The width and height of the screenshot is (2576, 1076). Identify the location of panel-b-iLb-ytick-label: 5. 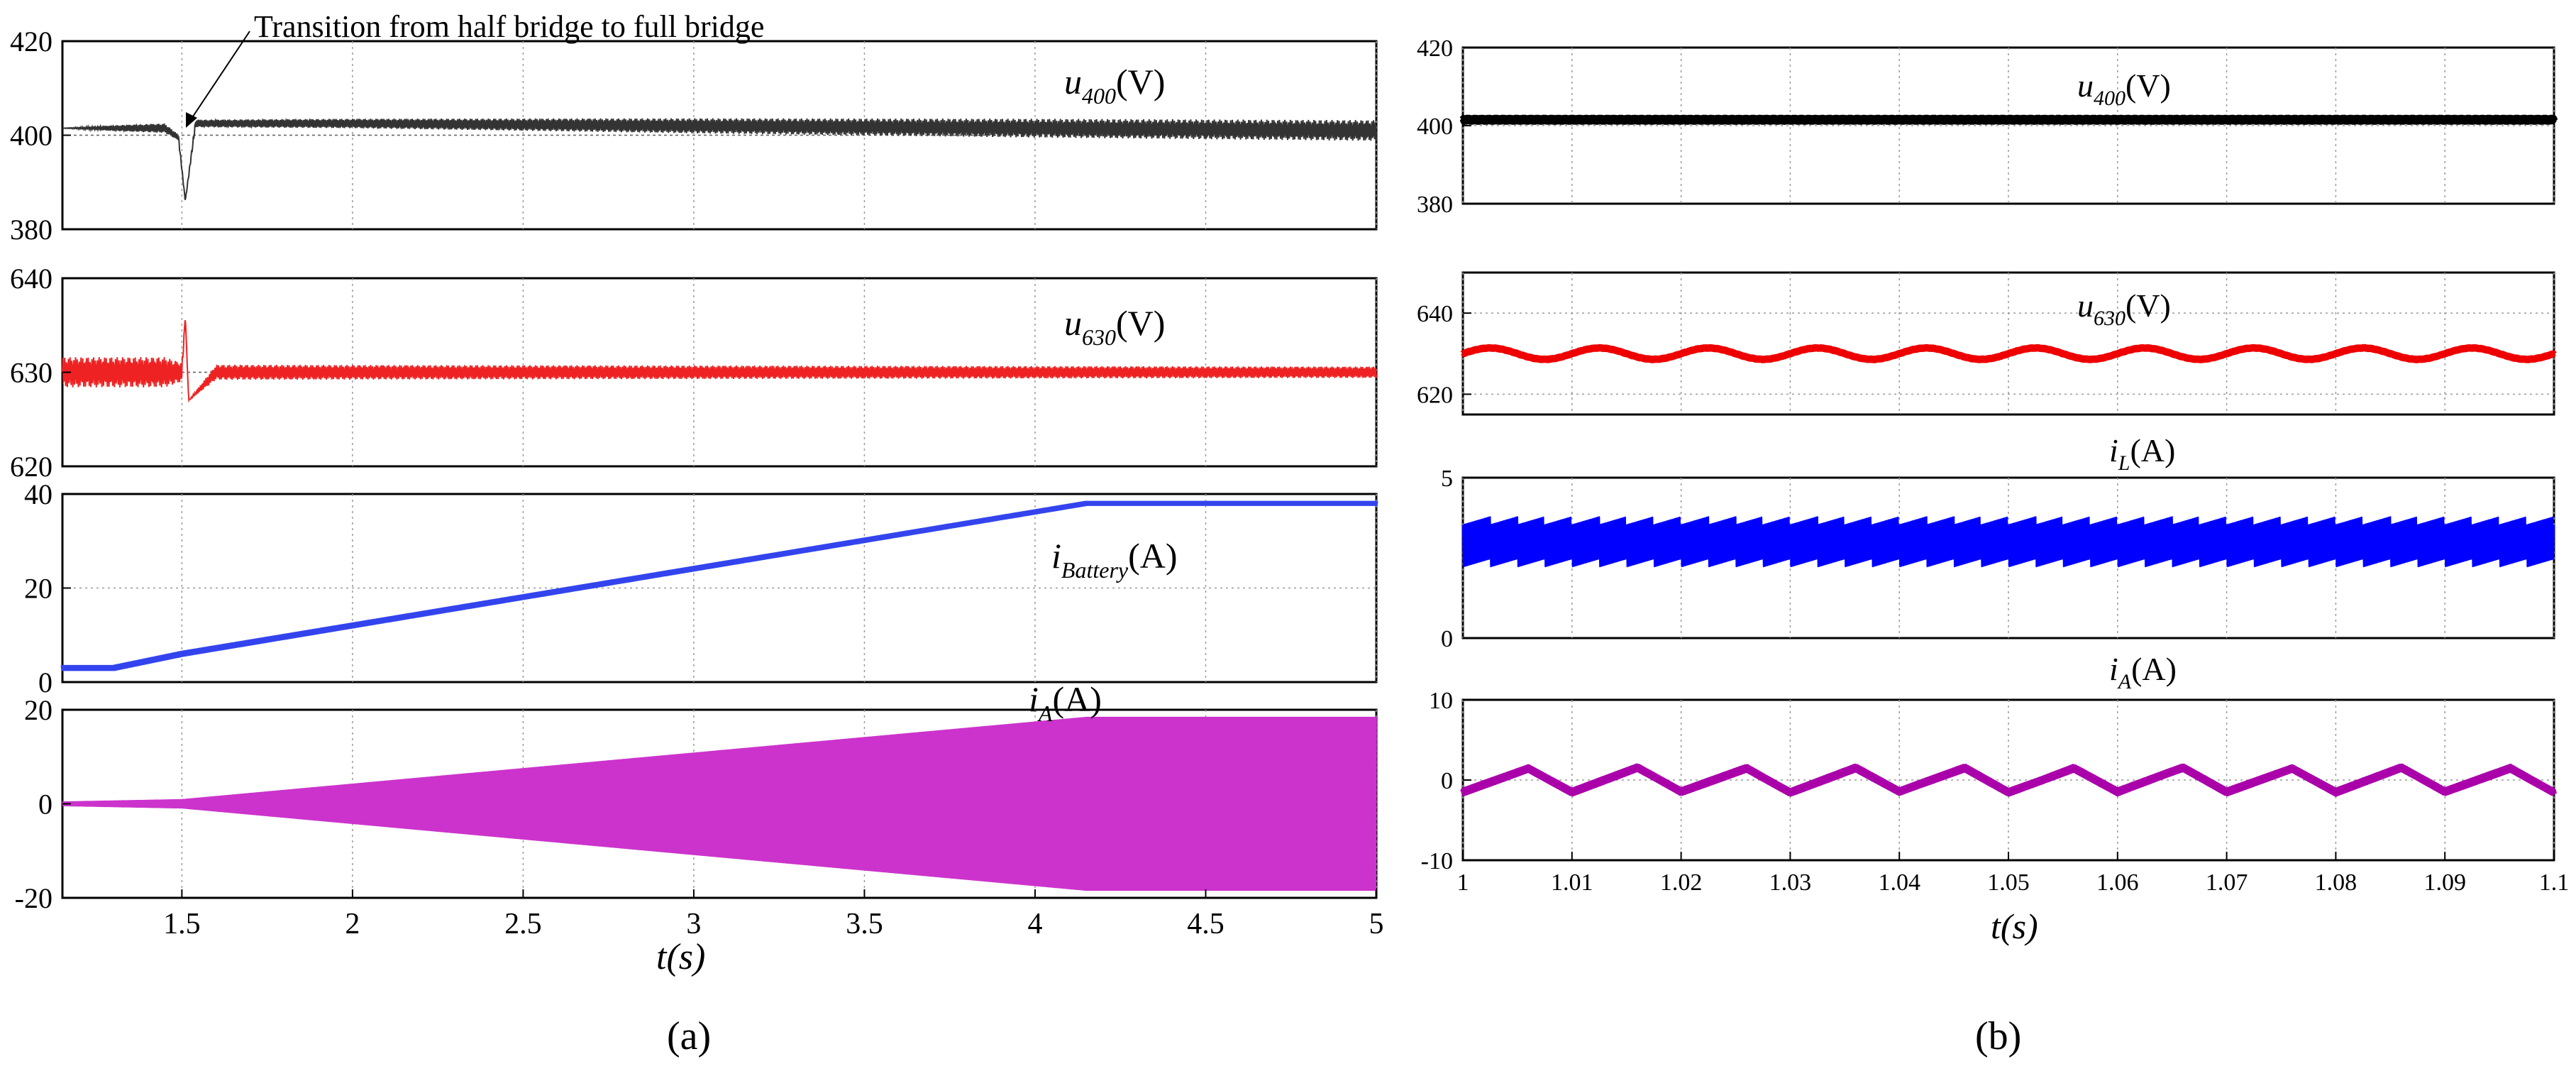
(1447, 479).